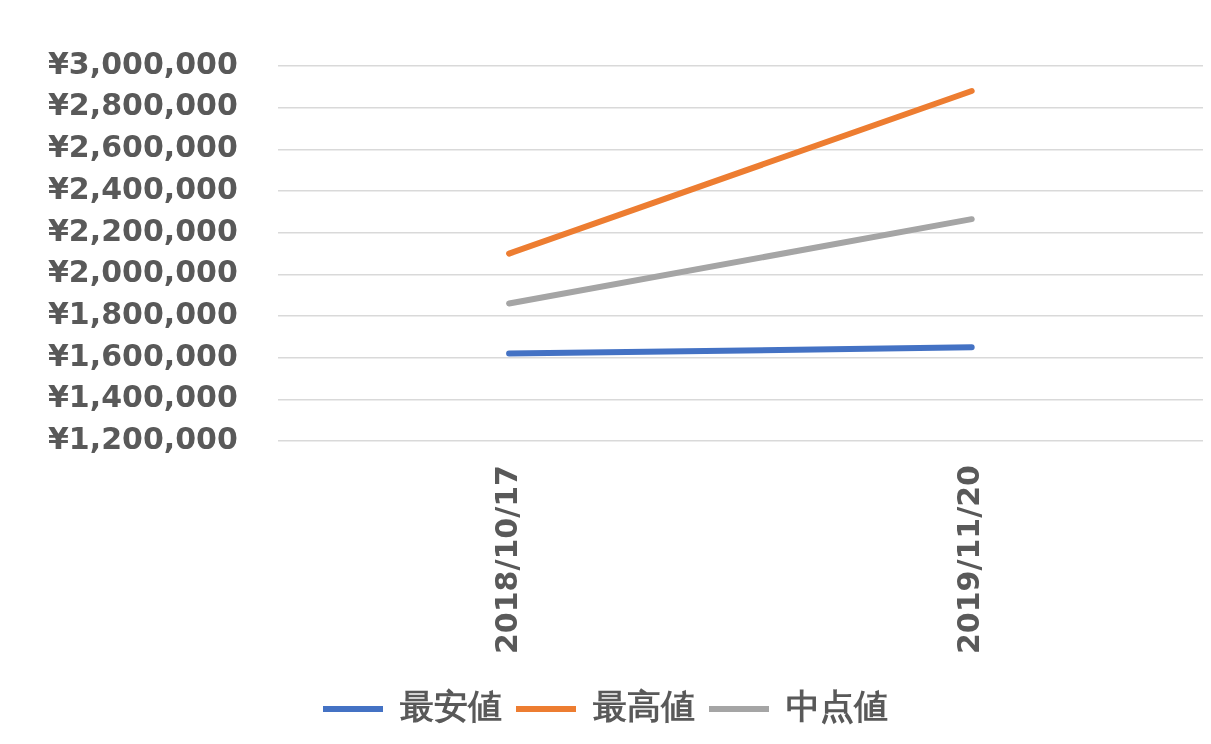 The width and height of the screenshot is (1211, 744). What do you see at coordinates (142, 313) in the screenshot?
I see `y-tick-label: ¥1,800,000` at bounding box center [142, 313].